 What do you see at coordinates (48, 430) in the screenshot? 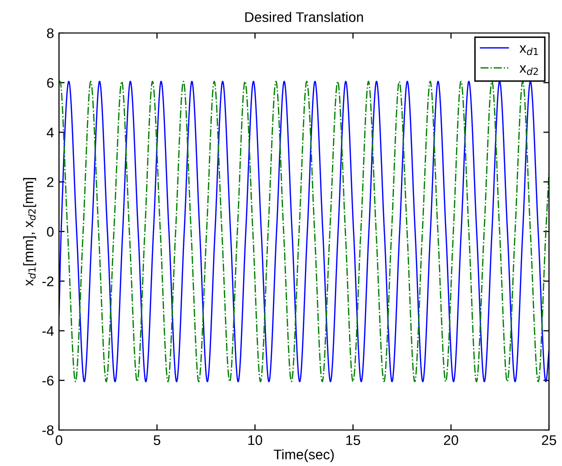
I see `y-tick-label: -8` at bounding box center [48, 430].